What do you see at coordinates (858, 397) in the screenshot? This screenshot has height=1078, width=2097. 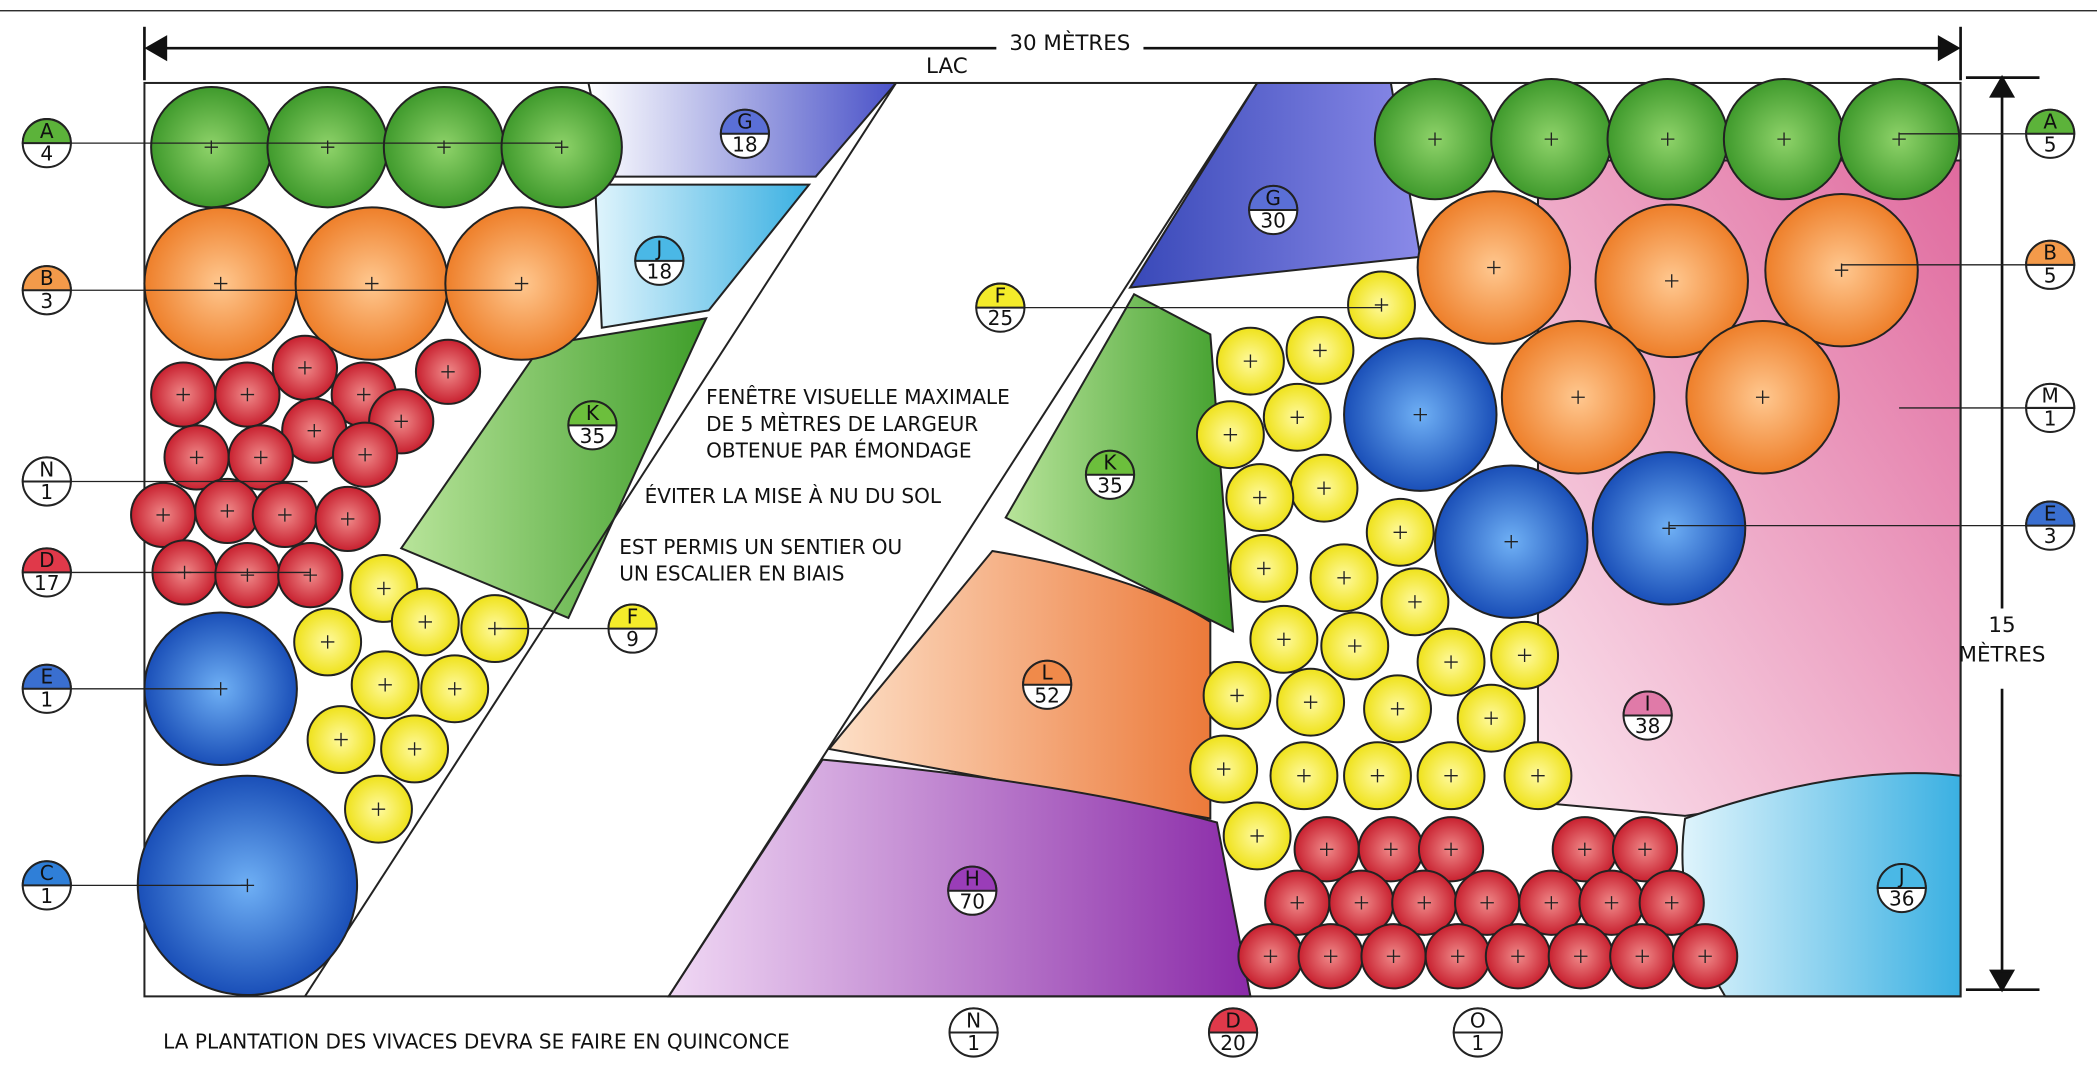 I see `note: FENÊTRE VISUELLE MAXIMALE` at bounding box center [858, 397].